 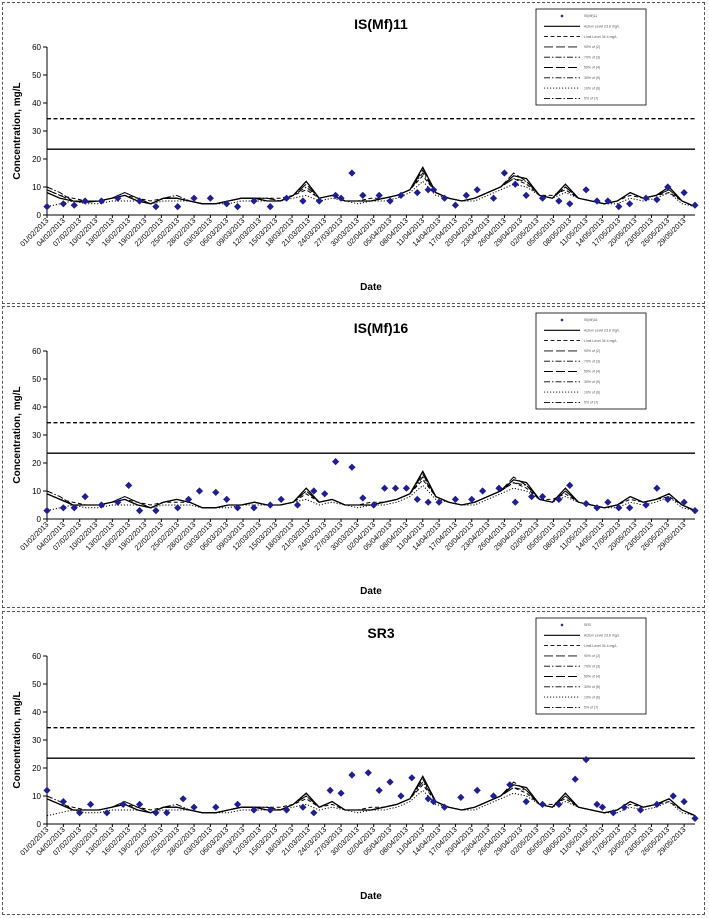 What do you see at coordinates (562, 320) in the screenshot?
I see `legend-marker` at bounding box center [562, 320].